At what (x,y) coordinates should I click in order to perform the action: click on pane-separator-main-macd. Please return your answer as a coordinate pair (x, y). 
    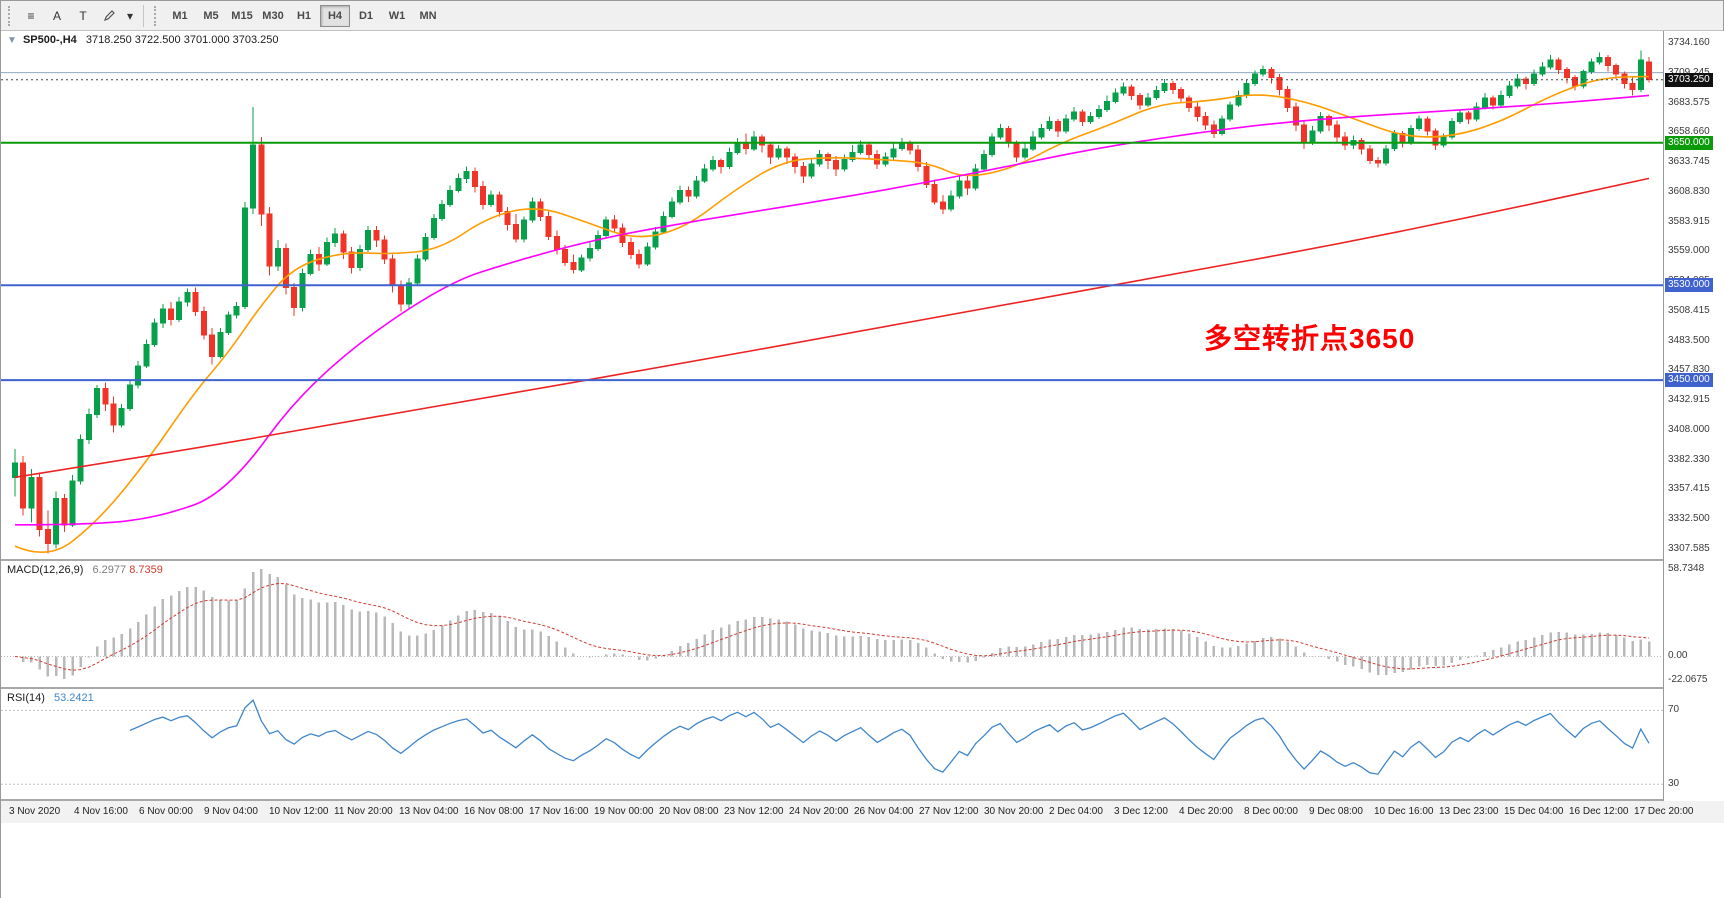
    Looking at the image, I should click on (862, 560).